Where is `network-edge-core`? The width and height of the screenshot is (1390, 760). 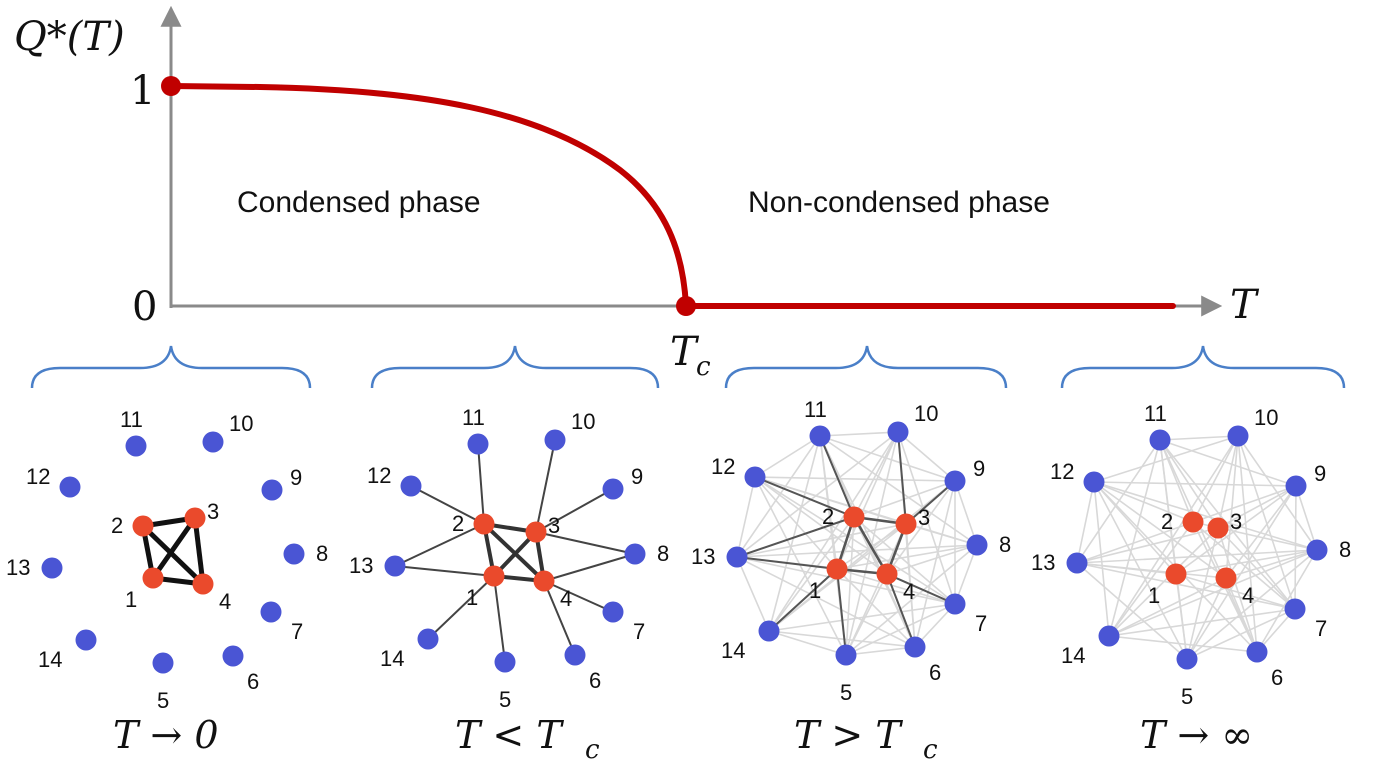
network-edge-core is located at coordinates (173, 555).